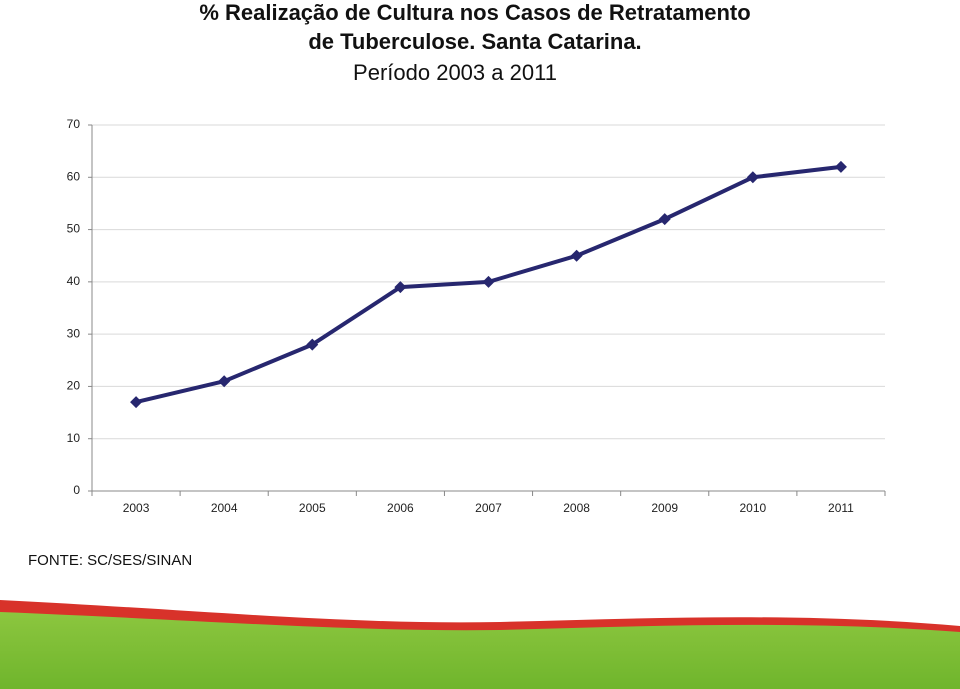 The width and height of the screenshot is (960, 689). Describe the element at coordinates (400, 508) in the screenshot. I see `x-tick-label: 2006` at that location.